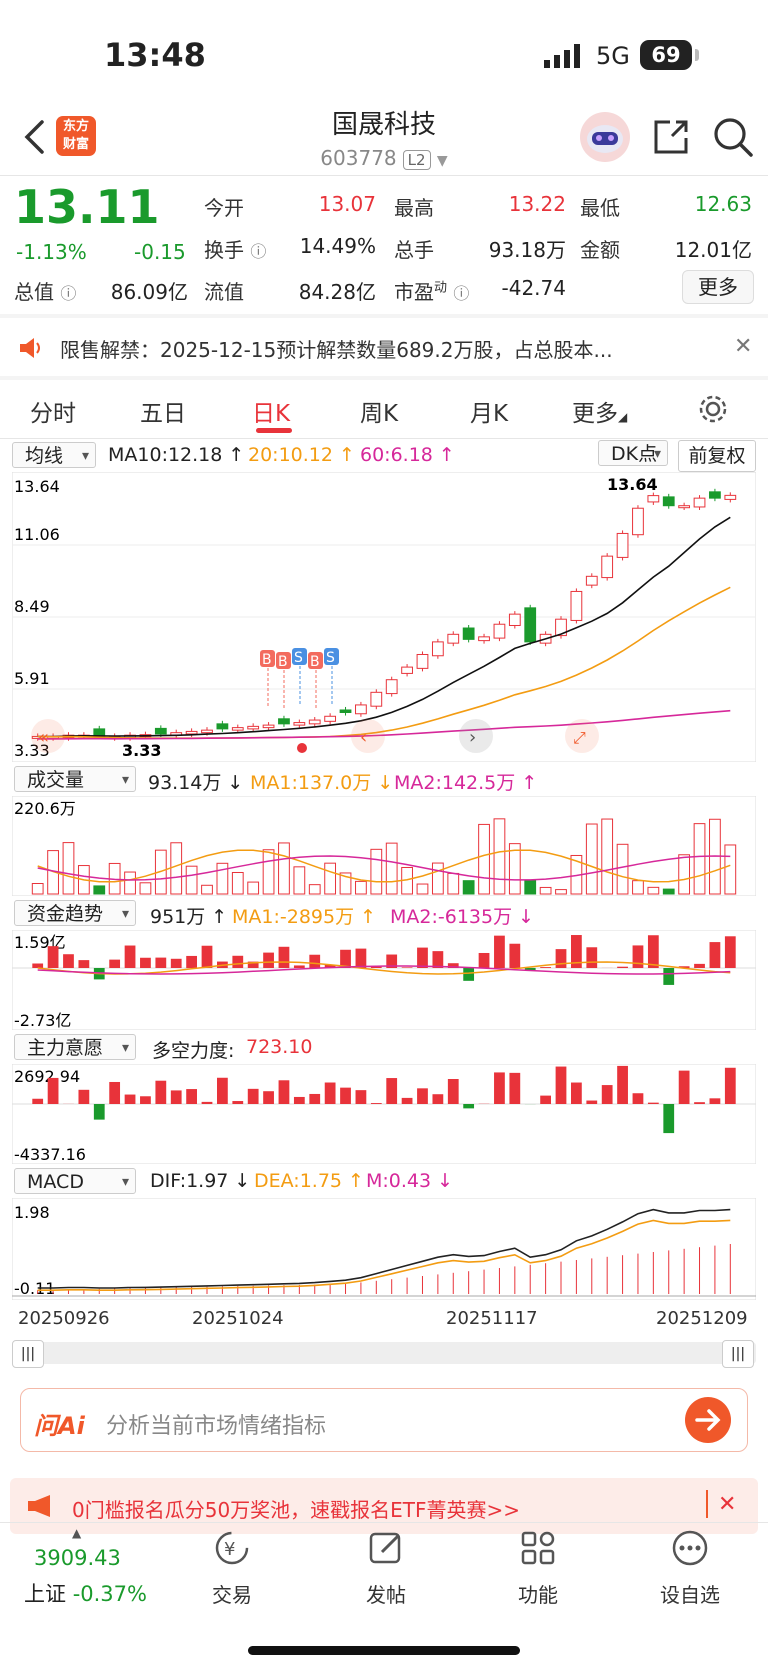 The image size is (768, 1669). Describe the element at coordinates (466, 783) in the screenshot. I see `volume-ma2: MA2:142.5万 ↑` at that location.